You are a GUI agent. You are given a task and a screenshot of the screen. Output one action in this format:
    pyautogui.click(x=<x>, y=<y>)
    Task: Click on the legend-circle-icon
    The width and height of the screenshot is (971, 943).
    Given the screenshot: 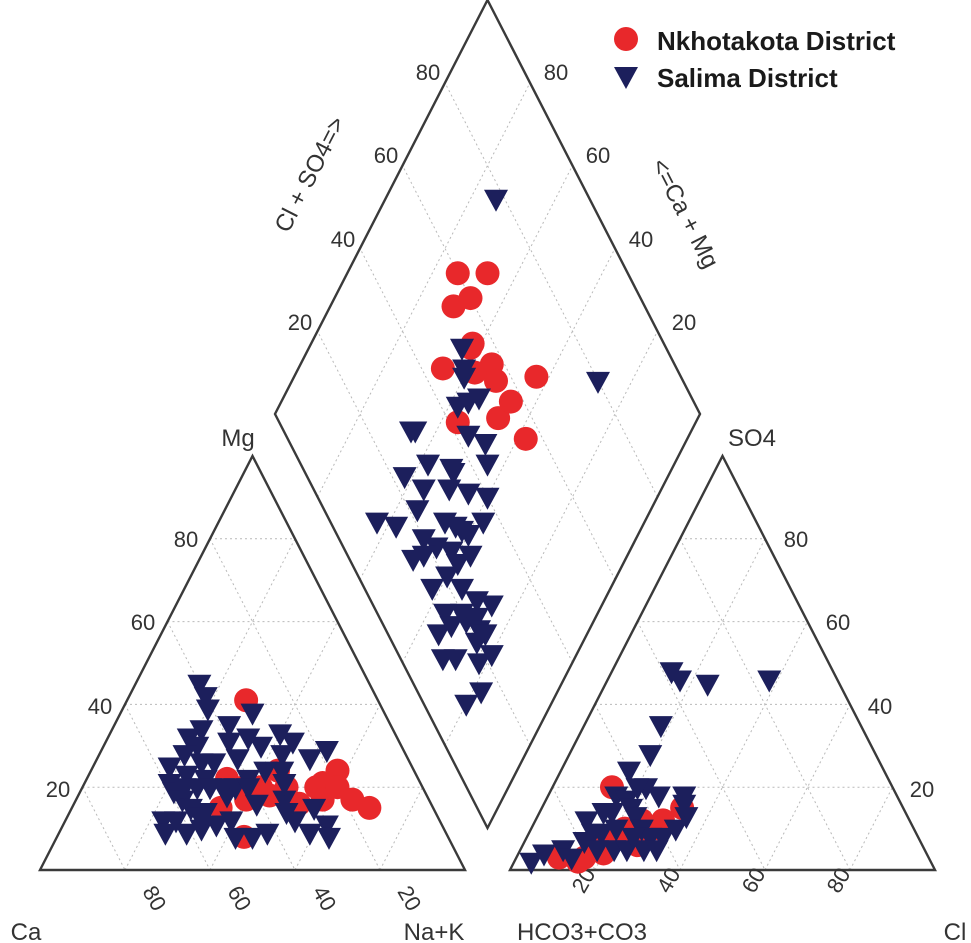 What is the action you would take?
    pyautogui.click(x=626, y=39)
    